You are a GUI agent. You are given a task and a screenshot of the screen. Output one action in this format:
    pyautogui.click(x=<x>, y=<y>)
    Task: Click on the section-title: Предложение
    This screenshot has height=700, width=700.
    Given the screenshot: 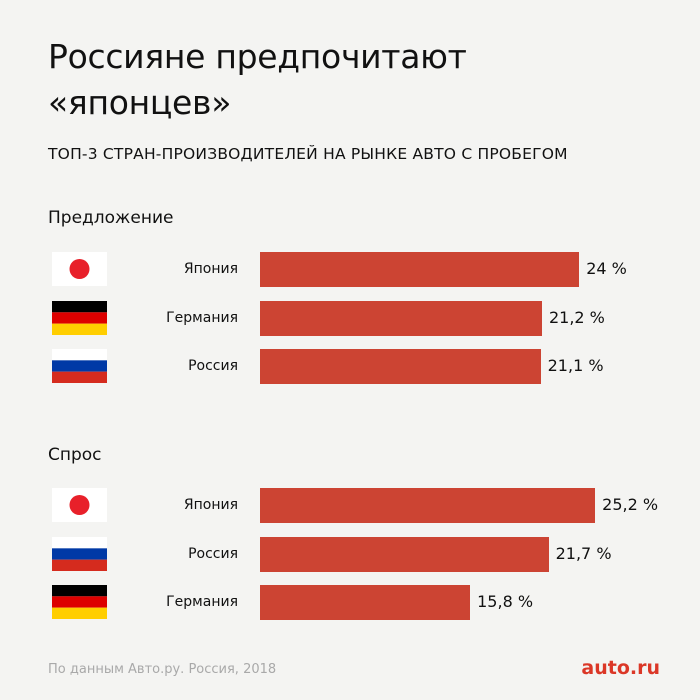 What is the action you would take?
    pyautogui.click(x=111, y=218)
    